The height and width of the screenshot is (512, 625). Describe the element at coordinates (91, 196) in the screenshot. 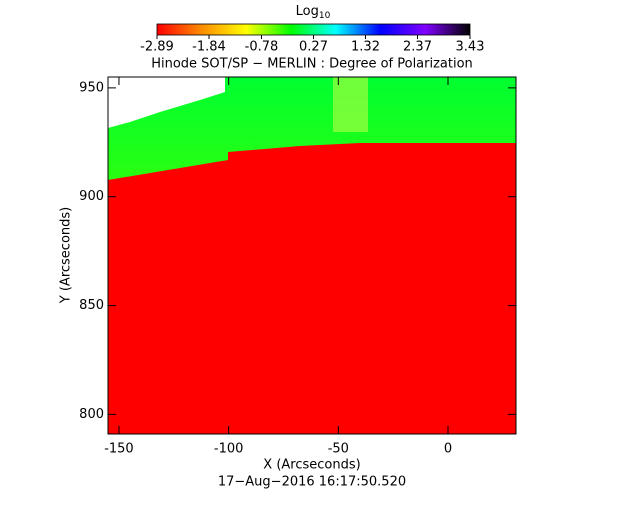

I see `y-tick-label: 900` at that location.